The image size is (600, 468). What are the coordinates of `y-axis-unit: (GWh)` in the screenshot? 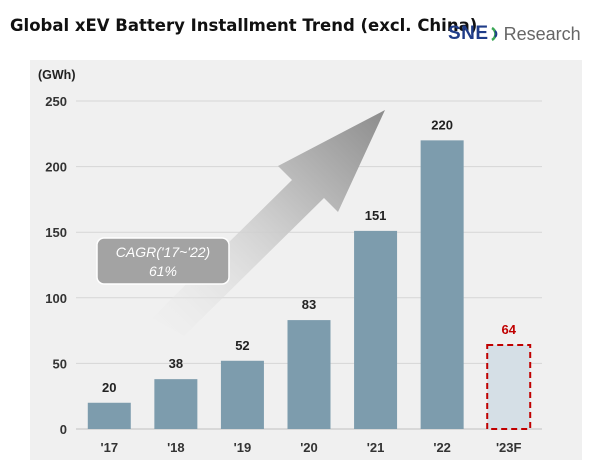 It's located at (57, 75).